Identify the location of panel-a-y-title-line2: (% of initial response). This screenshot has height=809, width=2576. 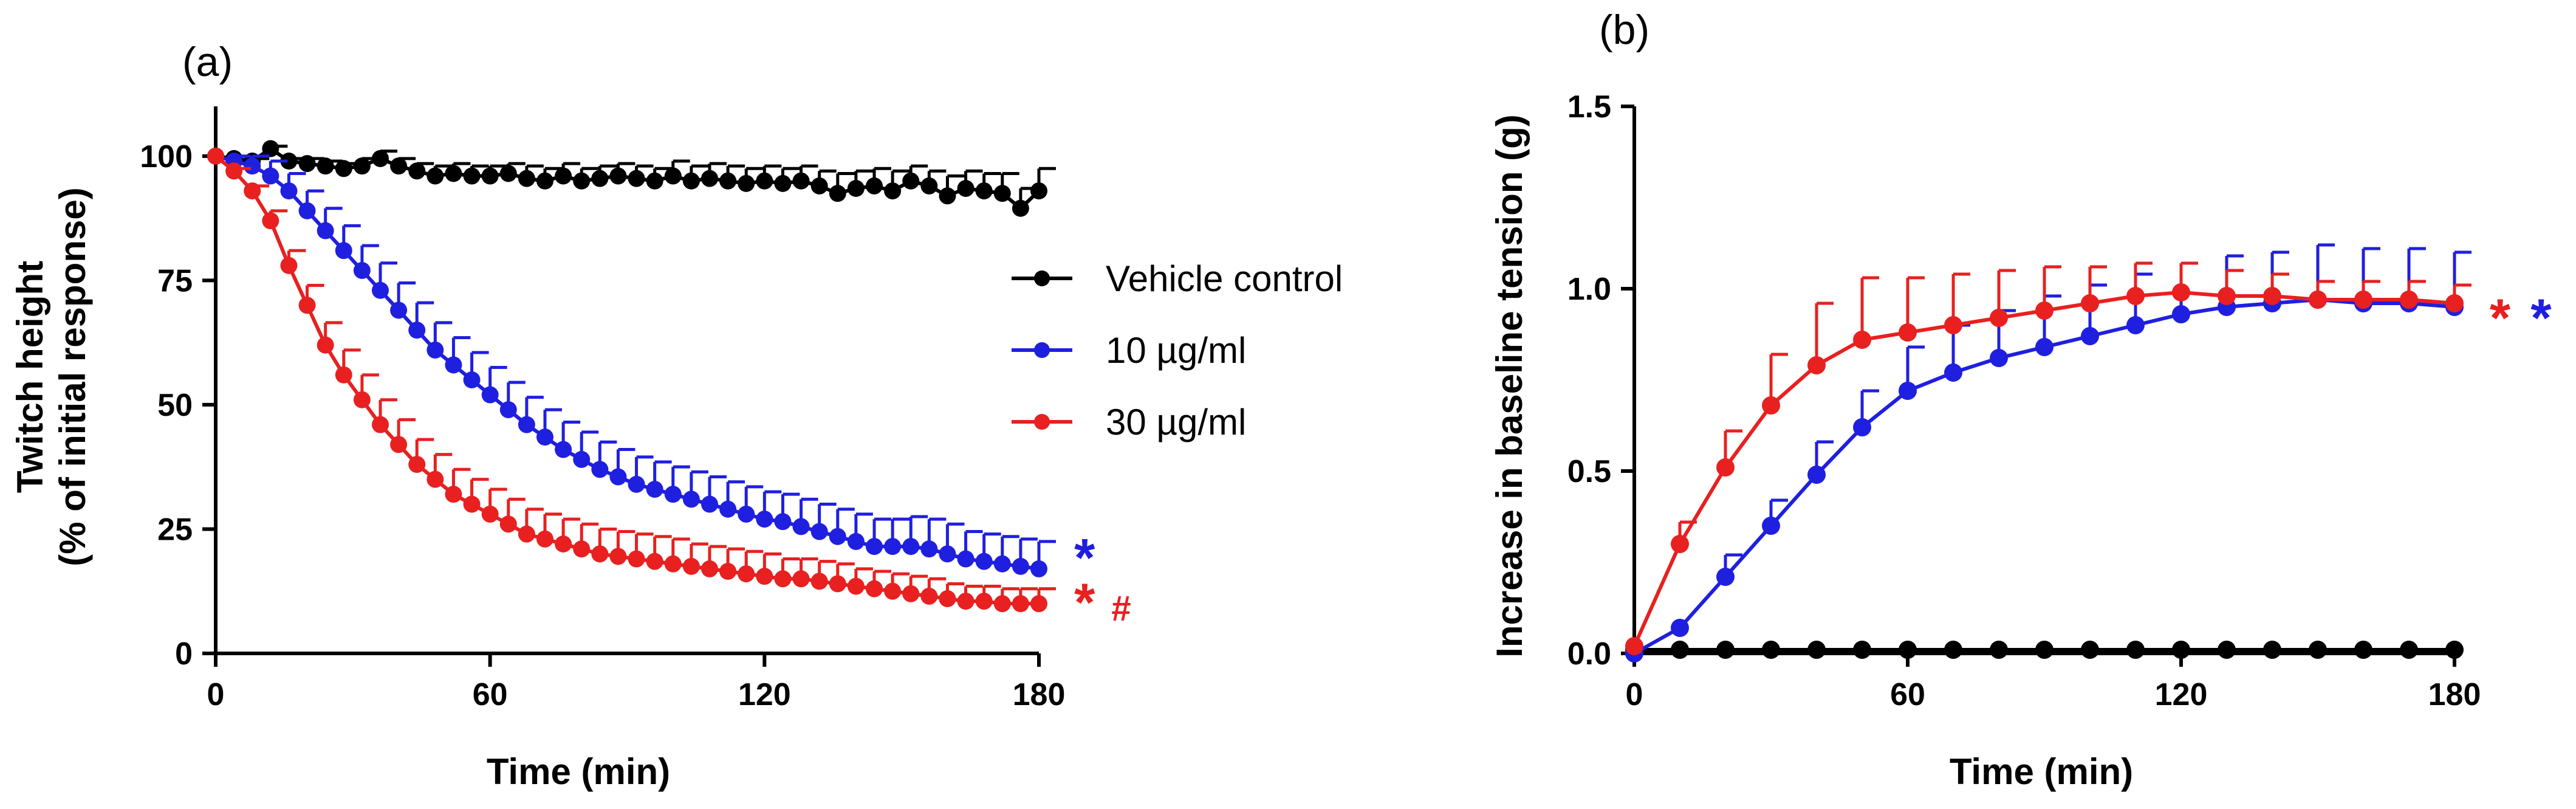
(72, 377).